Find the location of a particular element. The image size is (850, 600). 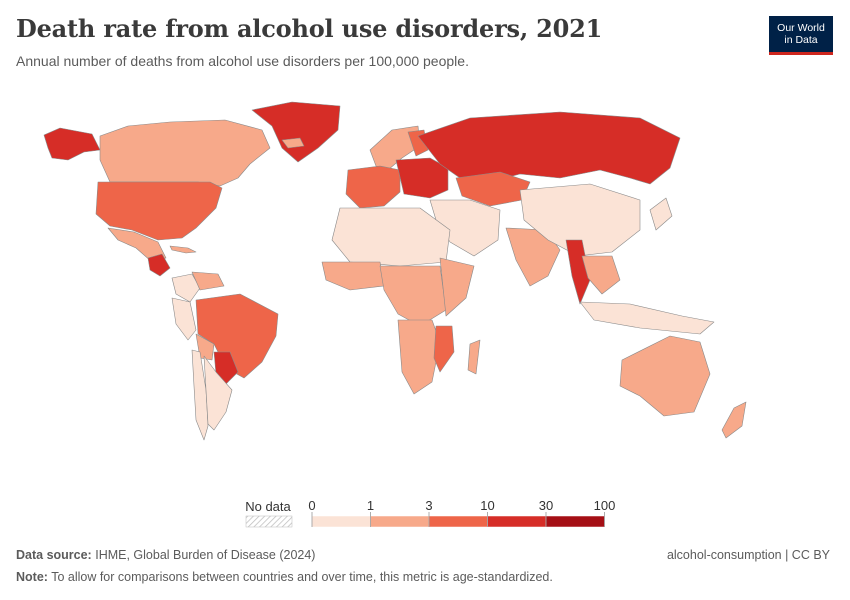

region-united-states is located at coordinates (159, 211).